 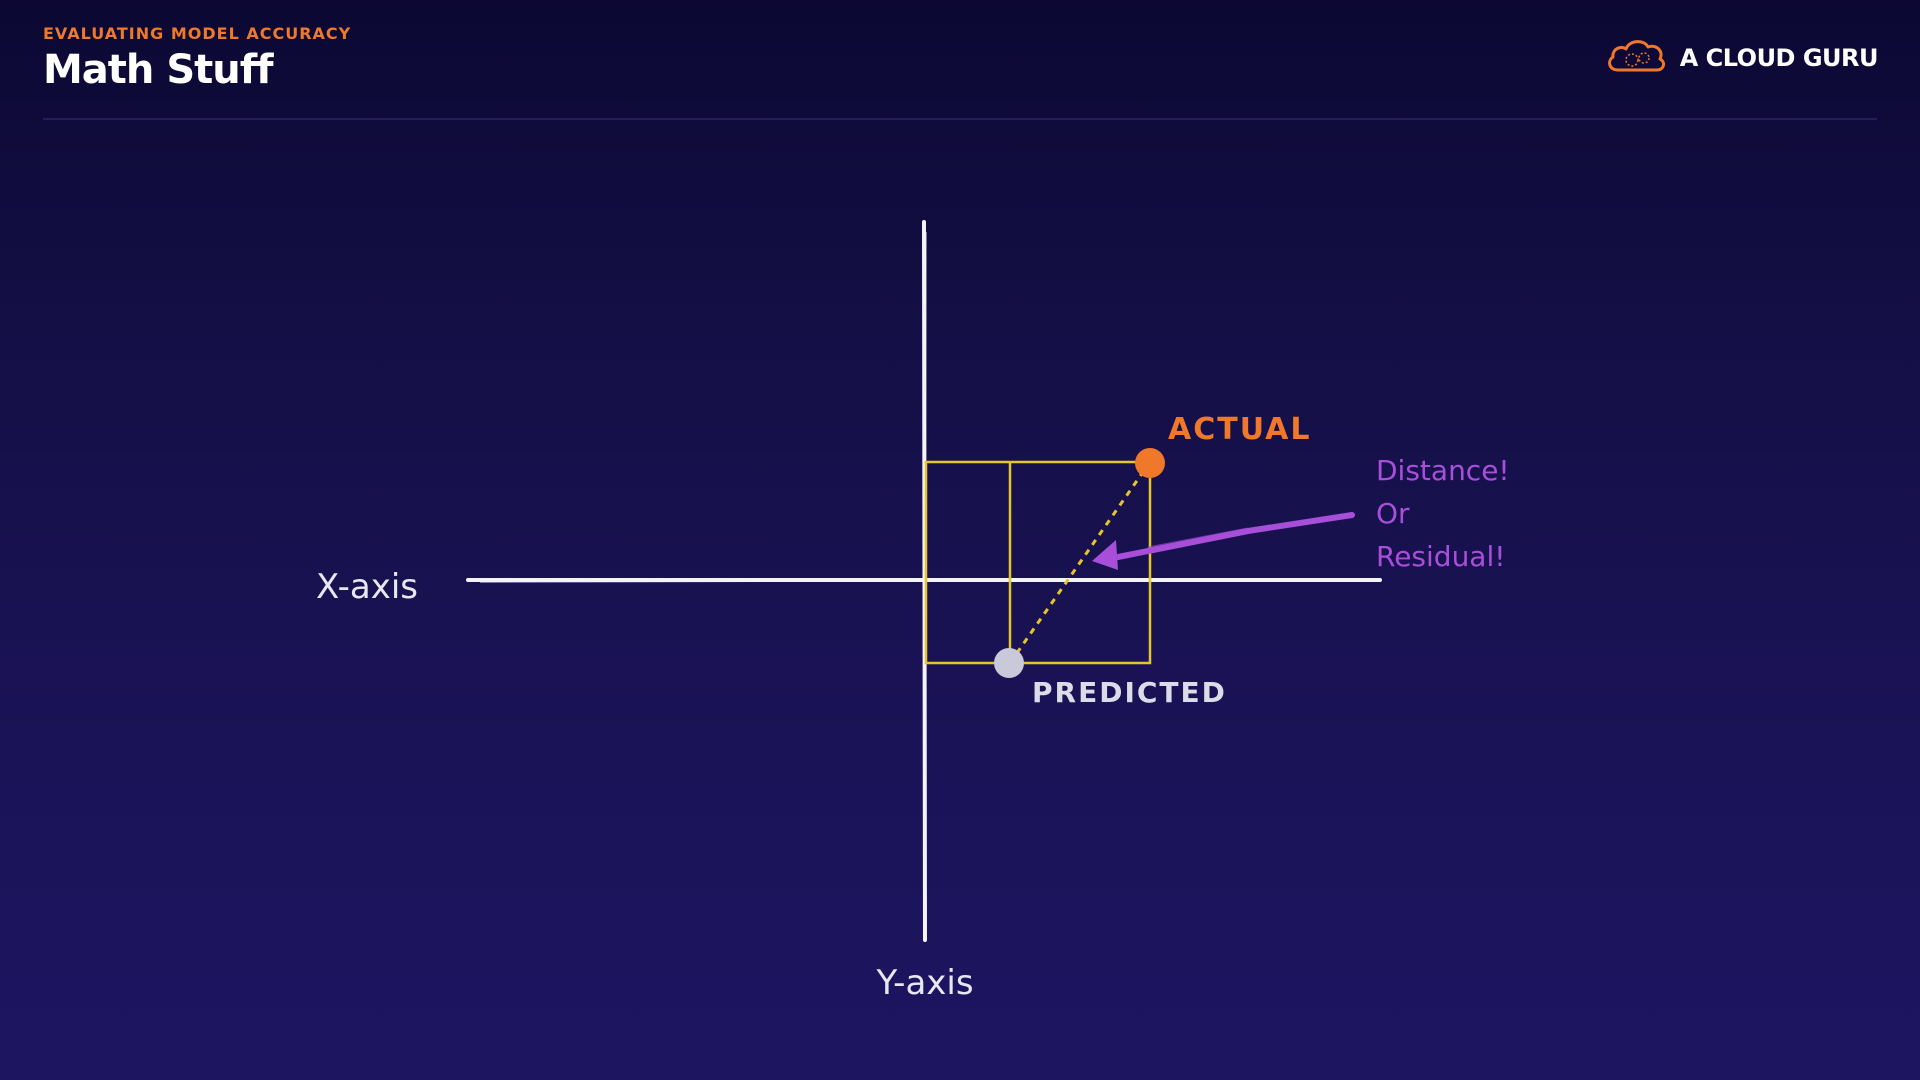 What do you see at coordinates (1440, 556) in the screenshot?
I see `note-line-3: Residual!` at bounding box center [1440, 556].